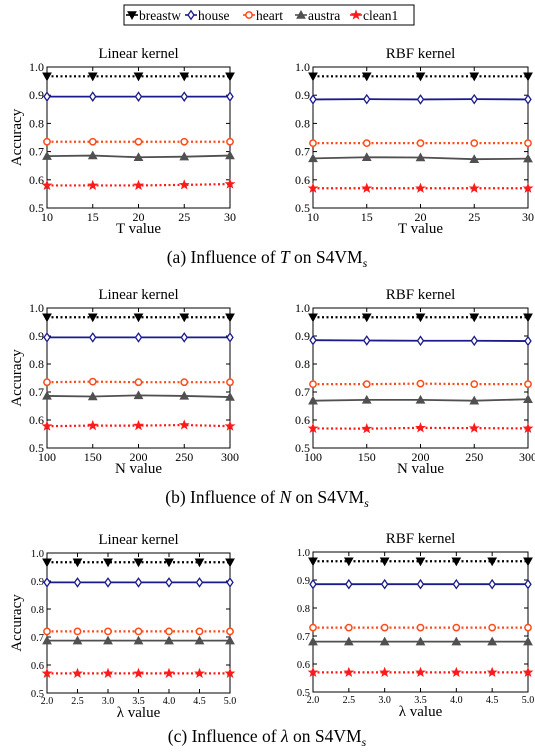  I want to click on y-tick-label: 0.5, so click(36, 208).